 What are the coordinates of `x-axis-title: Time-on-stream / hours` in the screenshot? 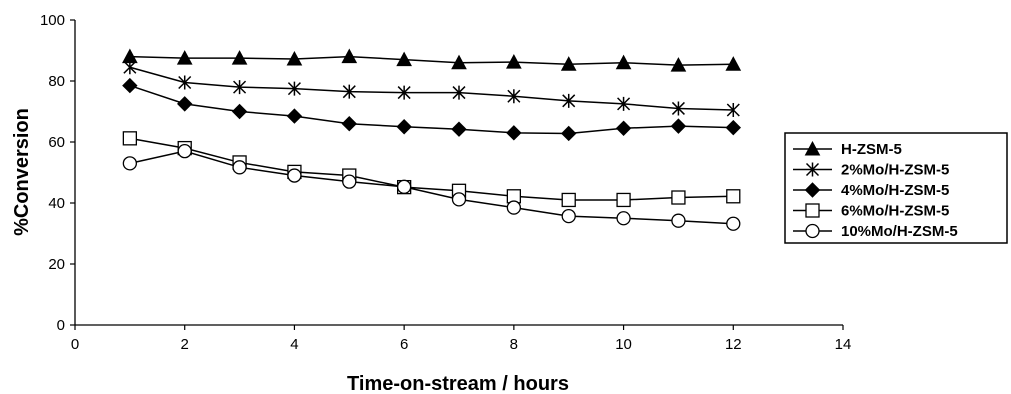 It's located at (458, 383).